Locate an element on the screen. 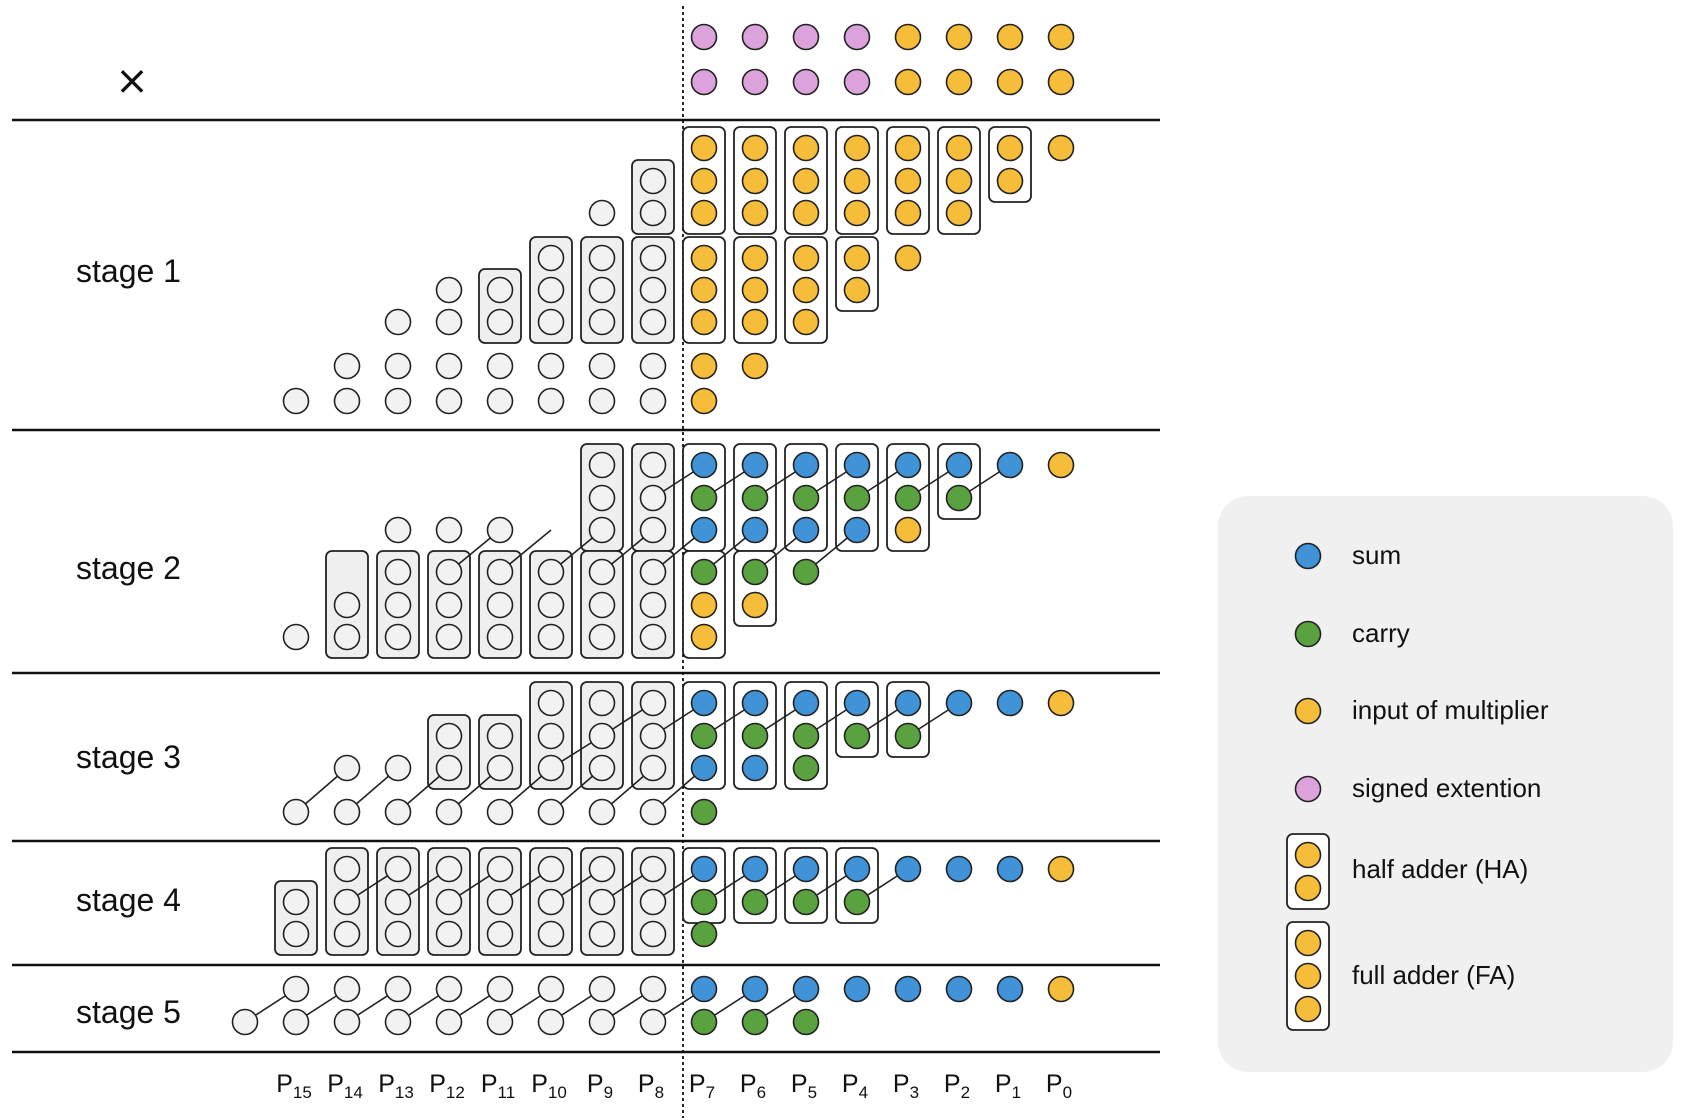 This screenshot has height=1118, width=1682. column-label-p9: P9 is located at coordinates (600, 1086).